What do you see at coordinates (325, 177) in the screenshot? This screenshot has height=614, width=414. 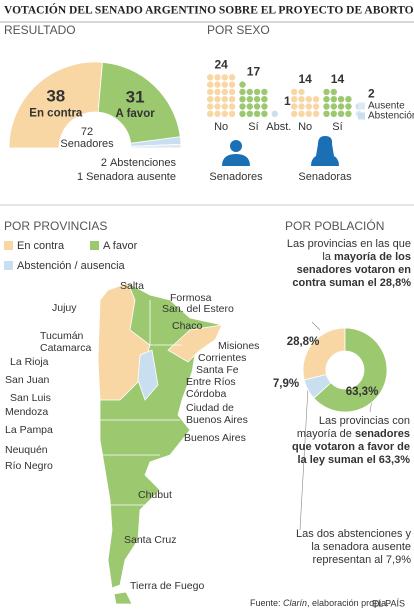 I see `group-label: Senadoras` at bounding box center [325, 177].